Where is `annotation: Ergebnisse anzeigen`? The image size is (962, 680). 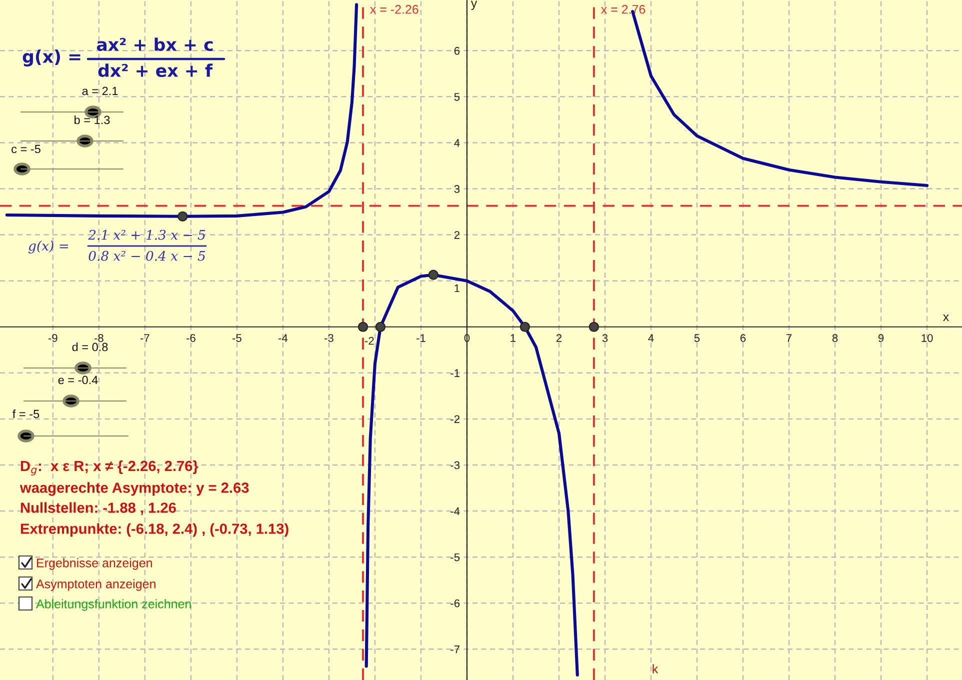
annotation: Ergebnisse anzeigen is located at coordinates (94, 564).